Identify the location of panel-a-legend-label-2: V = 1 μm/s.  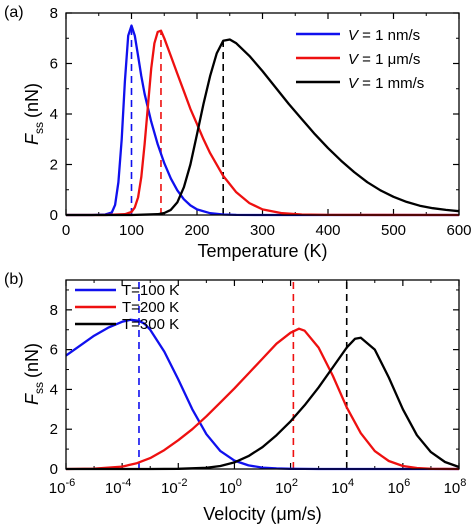
(384, 59).